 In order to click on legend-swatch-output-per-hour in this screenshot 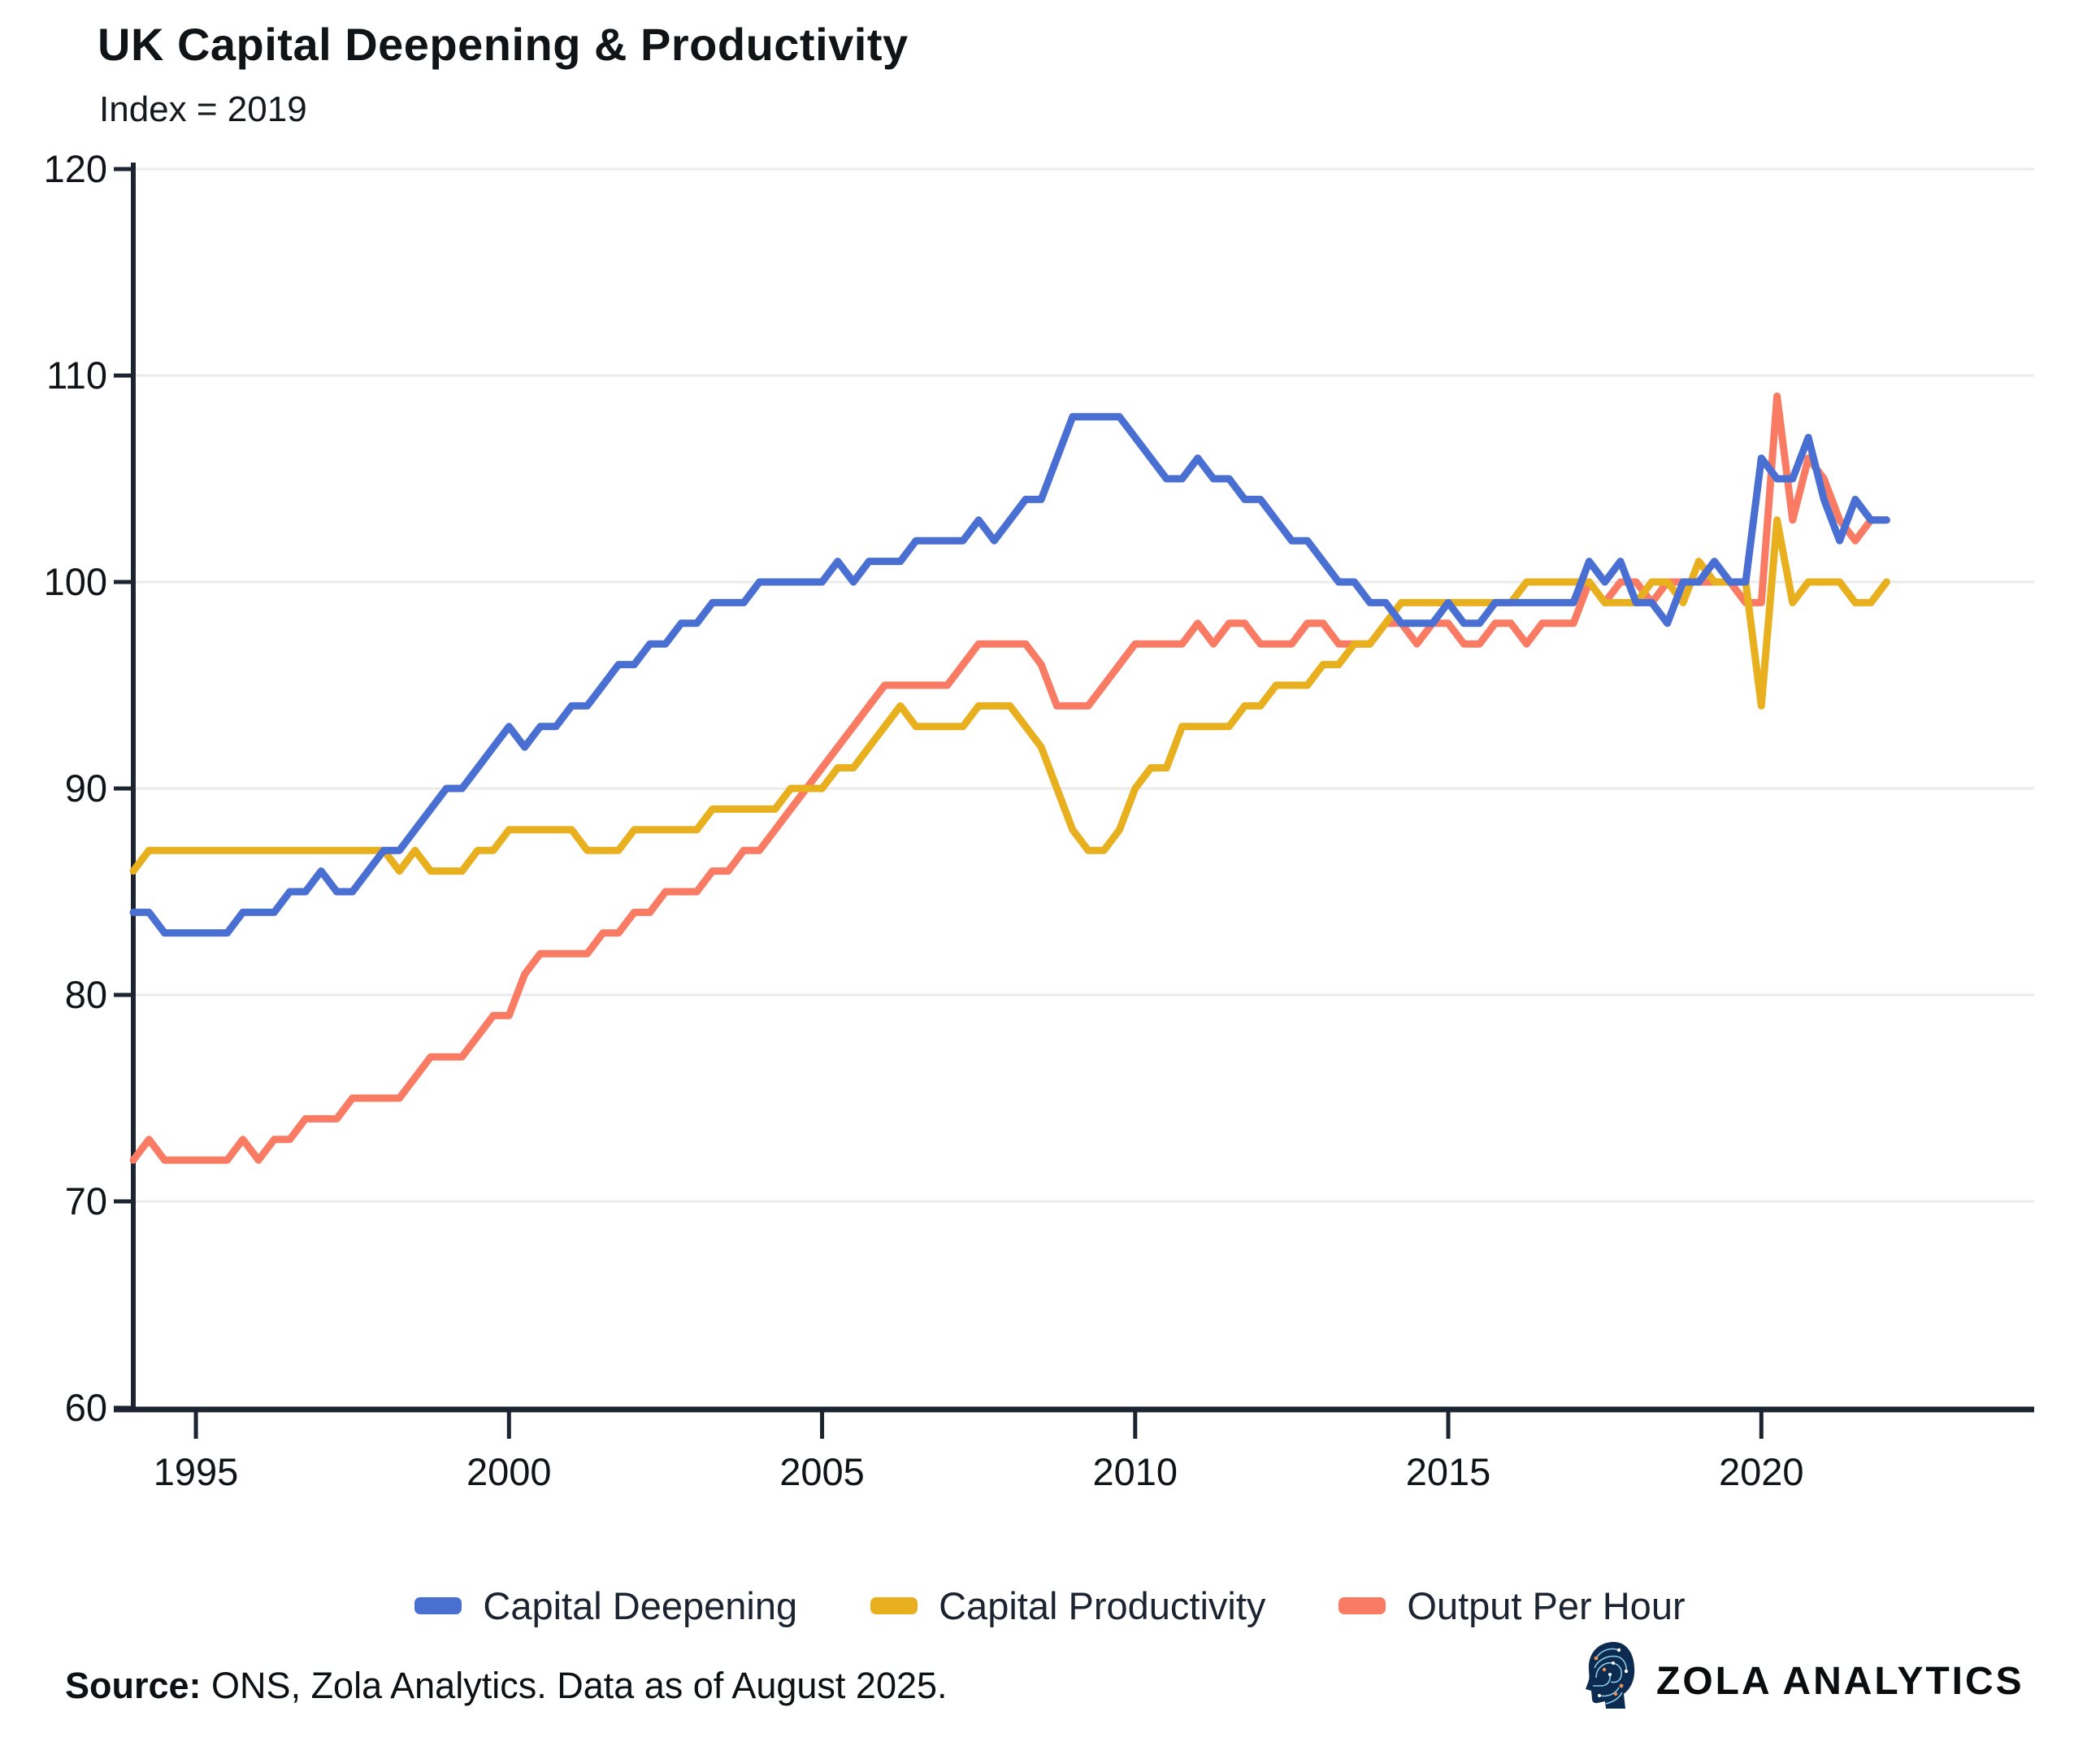, I will do `click(1362, 1605)`.